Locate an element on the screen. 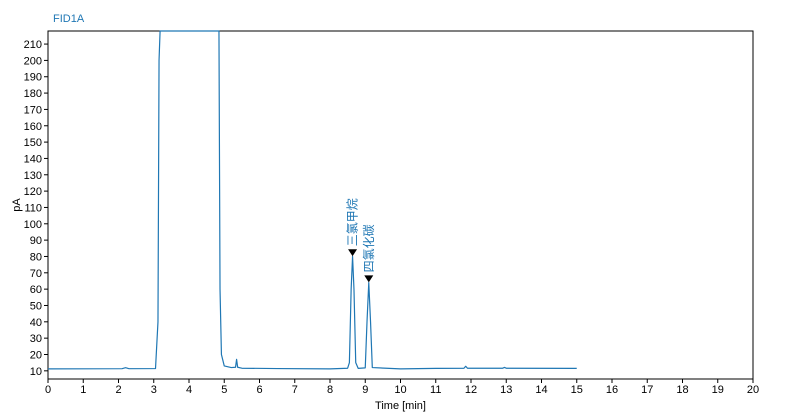 This screenshot has height=418, width=791. y-tick-label: 80 is located at coordinates (36, 257).